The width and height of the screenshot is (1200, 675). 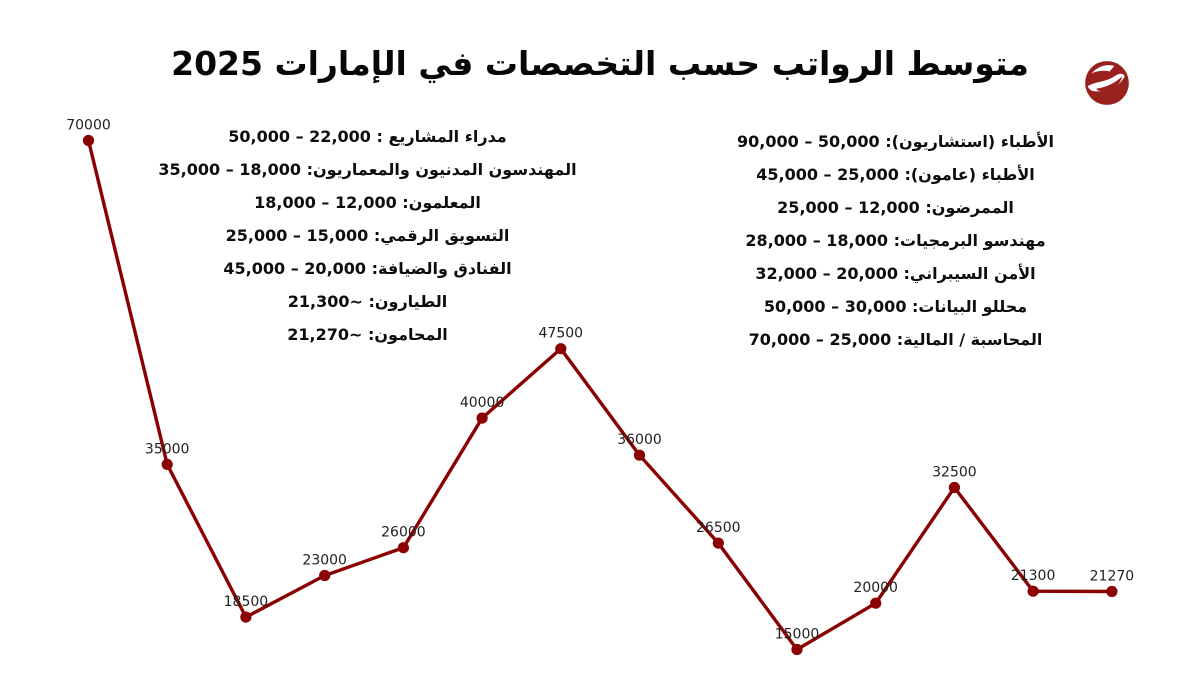 I want to click on salary-line-digital-marketing: التسويق الرقمي: 15,000 – 25,000, so click(x=367, y=235).